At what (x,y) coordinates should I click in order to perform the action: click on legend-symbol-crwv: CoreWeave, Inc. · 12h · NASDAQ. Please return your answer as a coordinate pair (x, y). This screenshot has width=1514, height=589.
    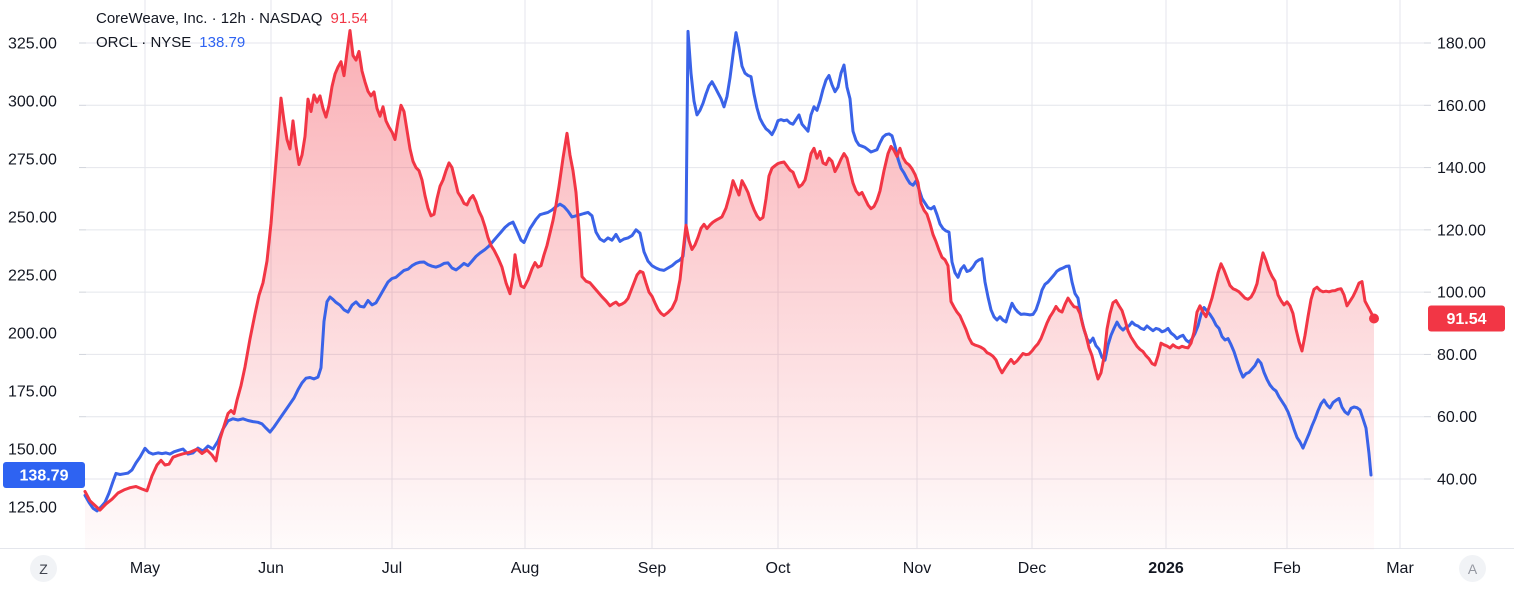
    Looking at the image, I should click on (209, 18).